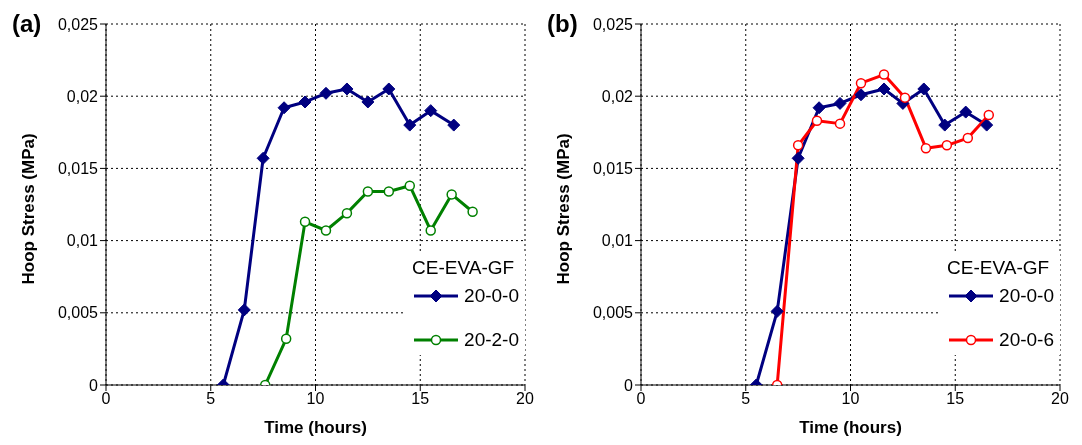  Describe the element at coordinates (27, 24) in the screenshot. I see `chart-title: (a)` at that location.